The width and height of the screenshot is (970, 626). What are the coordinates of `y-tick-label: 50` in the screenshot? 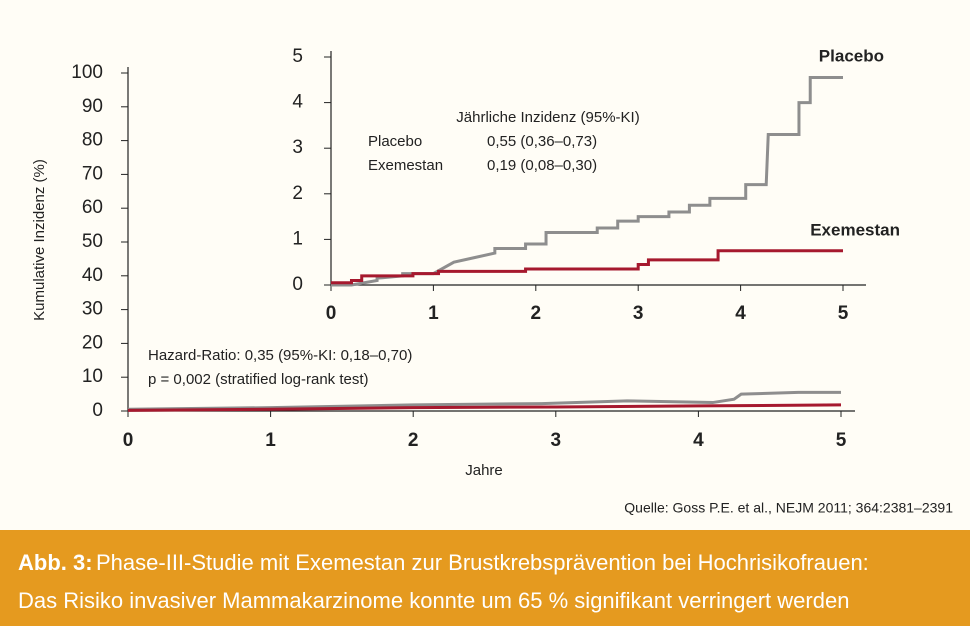 It's located at (92, 241).